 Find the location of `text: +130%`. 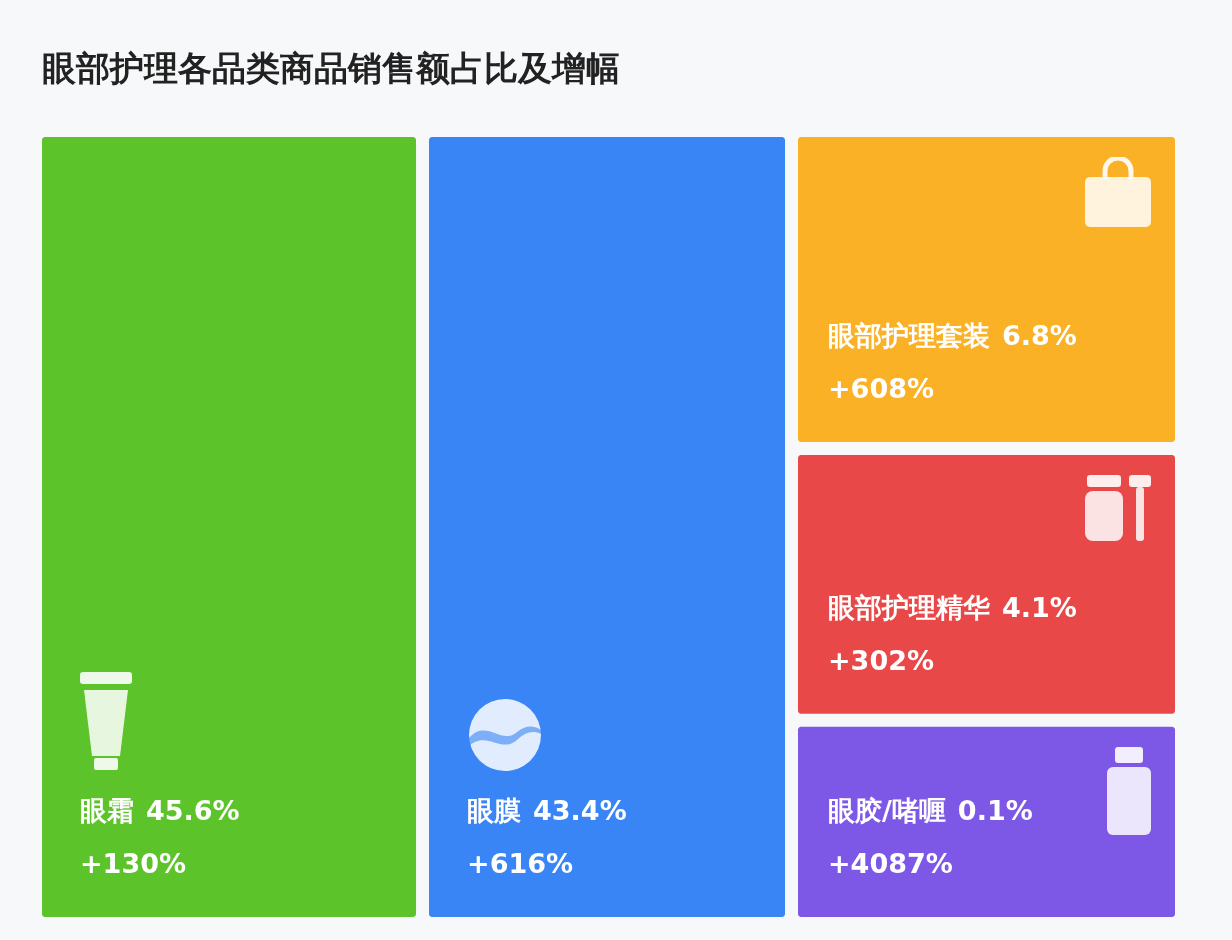

text: +130% is located at coordinates (133, 863).